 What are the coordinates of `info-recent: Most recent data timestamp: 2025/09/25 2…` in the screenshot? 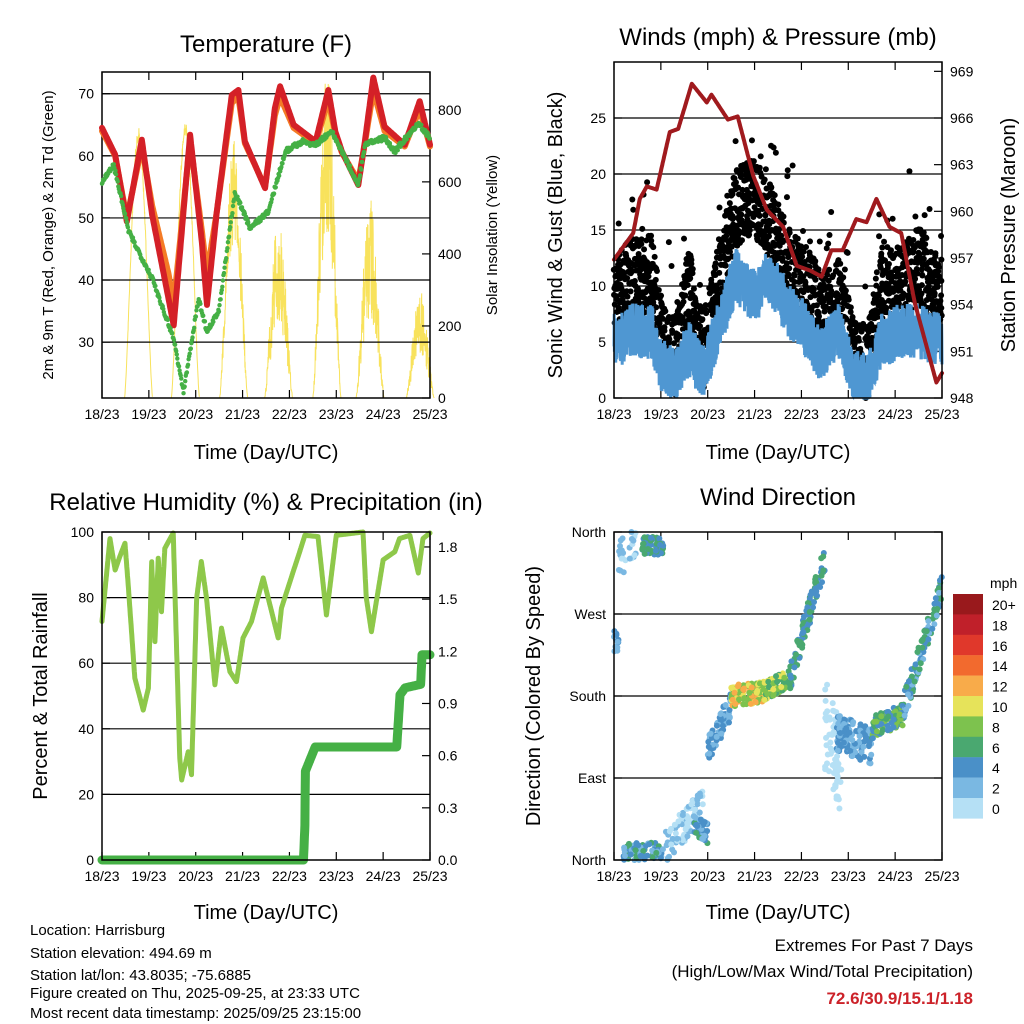 It's located at (195, 1013).